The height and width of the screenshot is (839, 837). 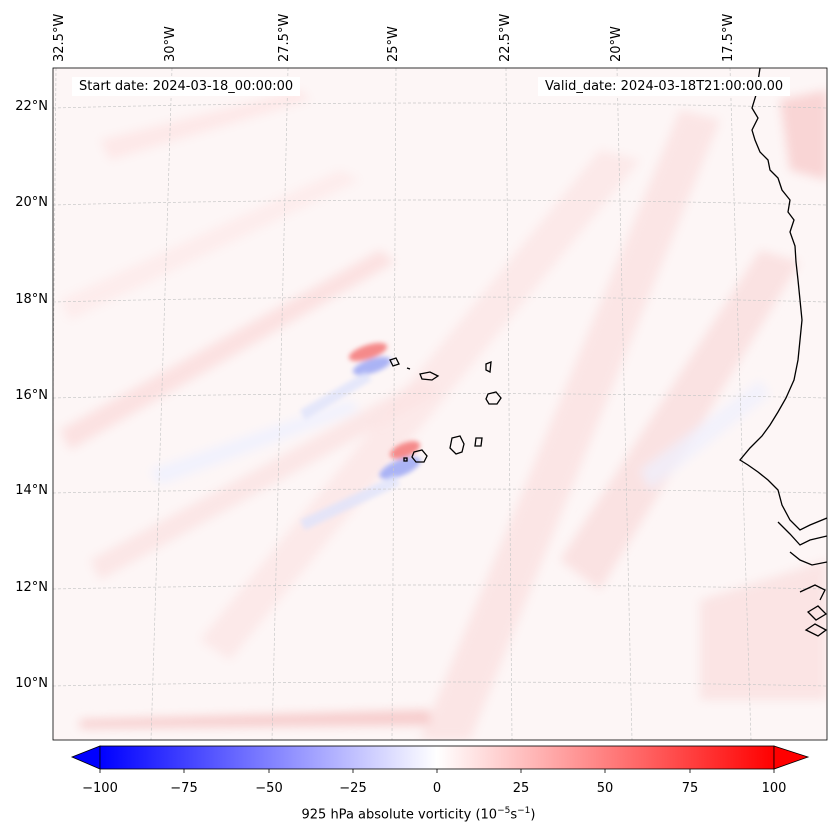 What do you see at coordinates (184, 788) in the screenshot?
I see `colorbar-tick-label: −75` at bounding box center [184, 788].